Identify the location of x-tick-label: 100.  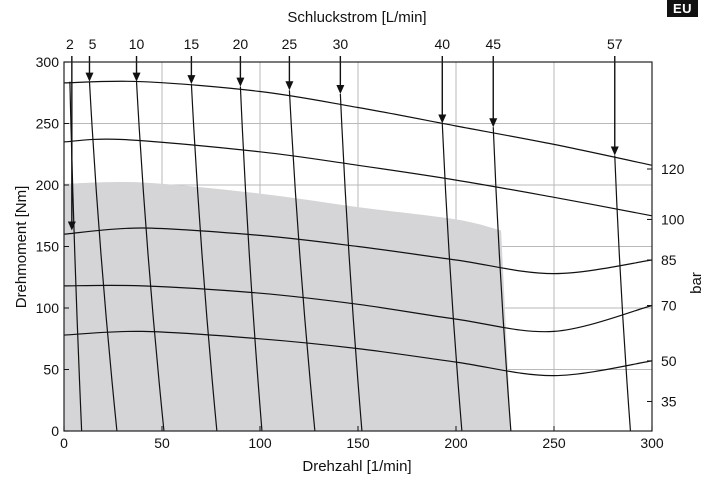
(260, 443).